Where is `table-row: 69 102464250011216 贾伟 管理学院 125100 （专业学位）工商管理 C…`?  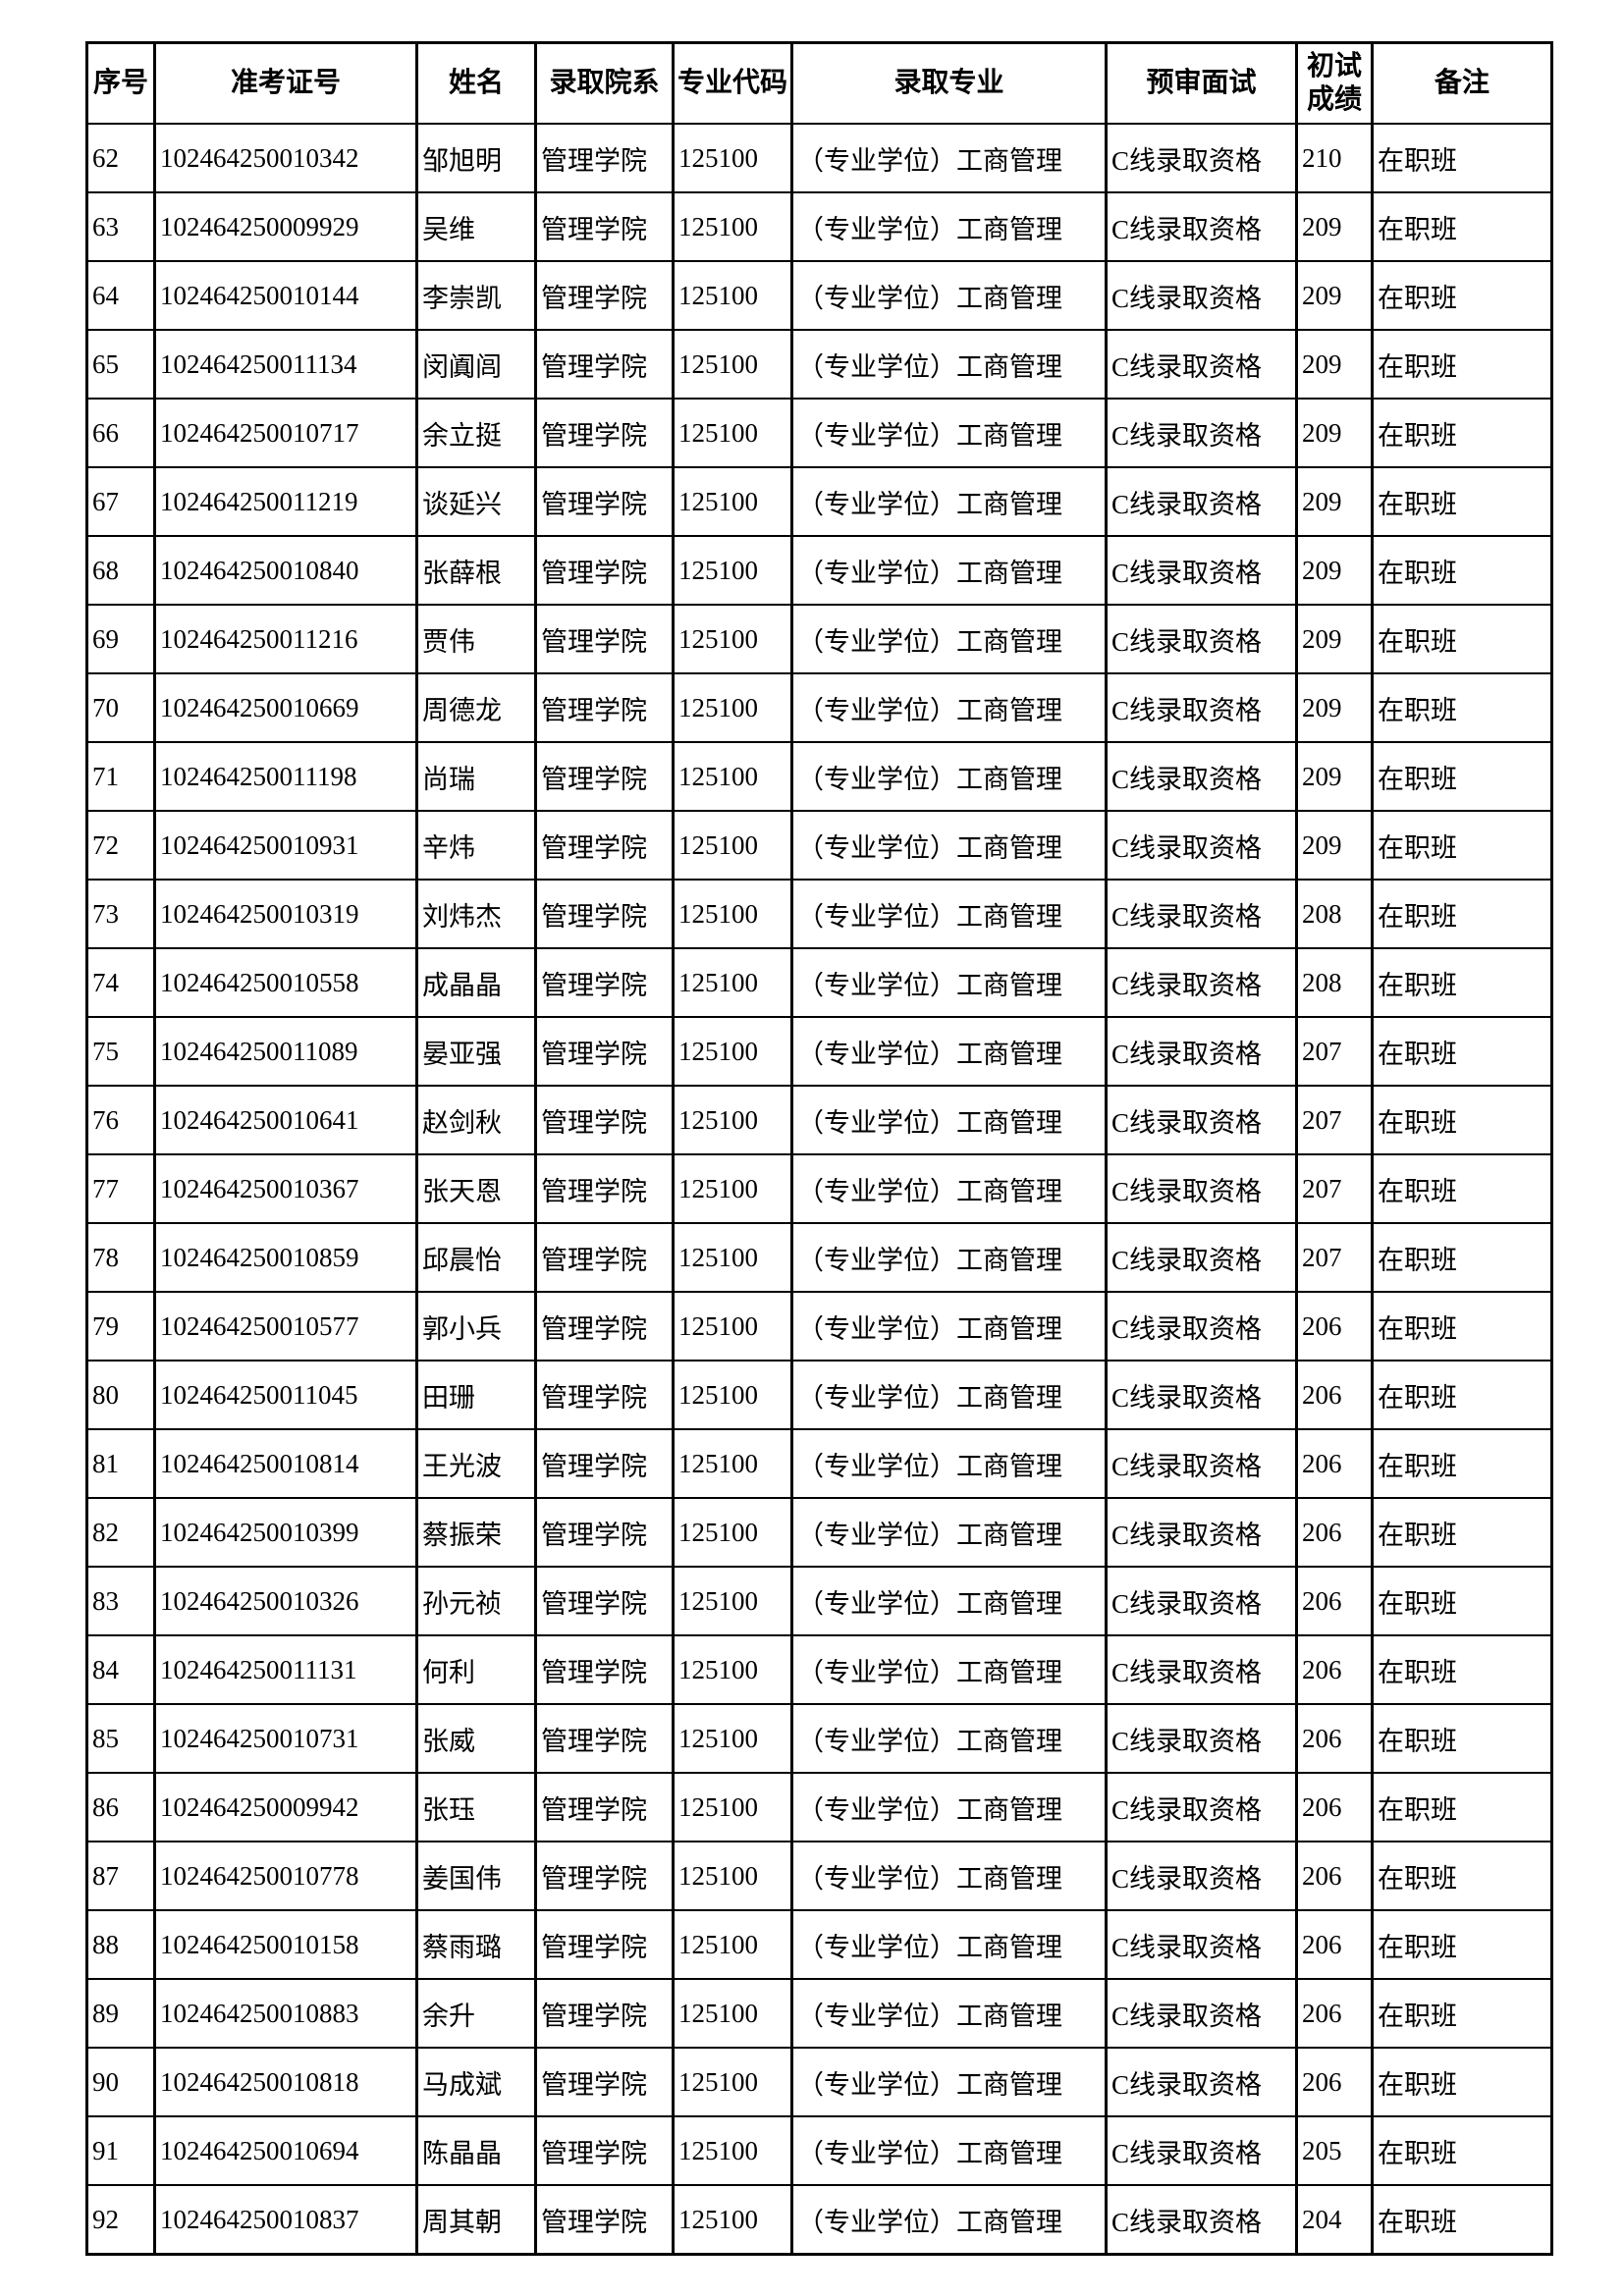
table-row: 69 102464250011216 贾伟 管理学院 125100 （专业学位）工商管理 C… is located at coordinates (819, 639).